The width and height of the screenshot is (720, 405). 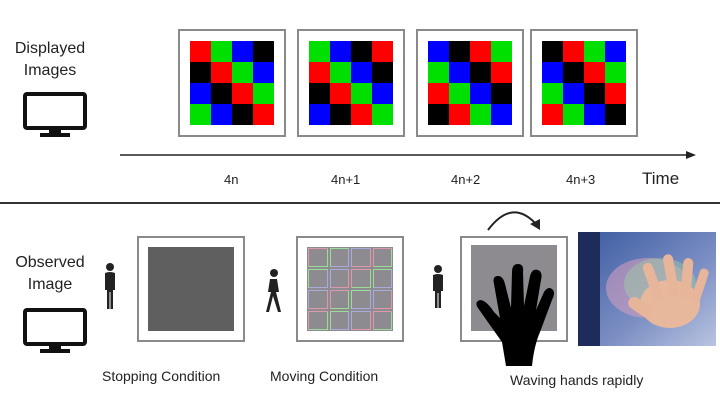 I want to click on moving-condition-frame, so click(x=350, y=289).